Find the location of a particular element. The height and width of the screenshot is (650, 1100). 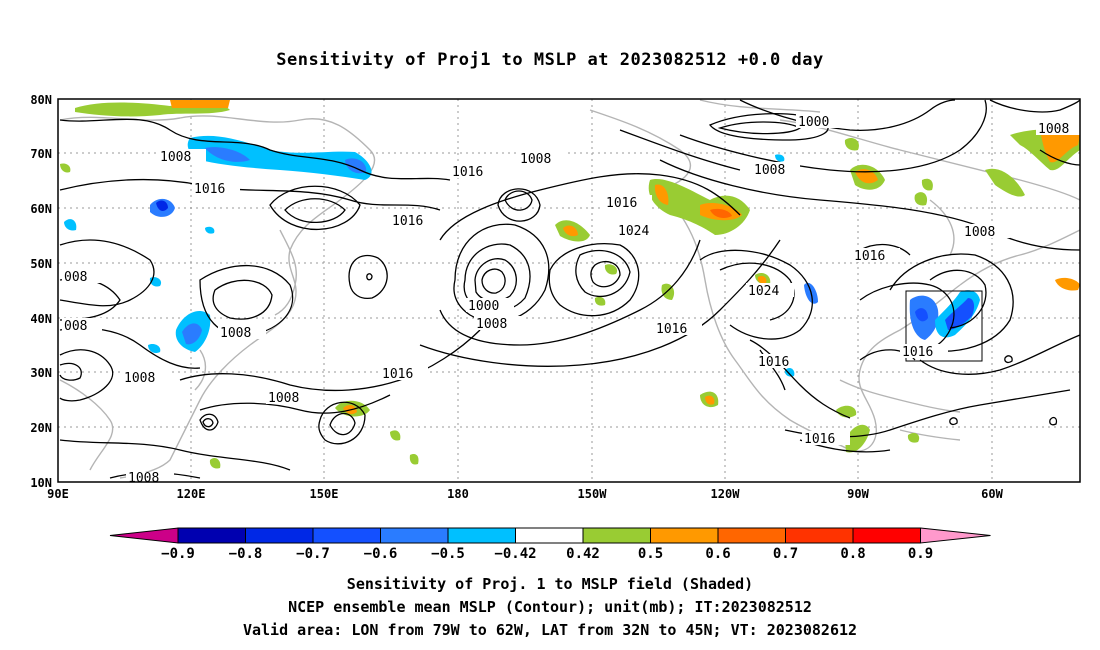

colorbar-label: −0.5 is located at coordinates (448, 554).